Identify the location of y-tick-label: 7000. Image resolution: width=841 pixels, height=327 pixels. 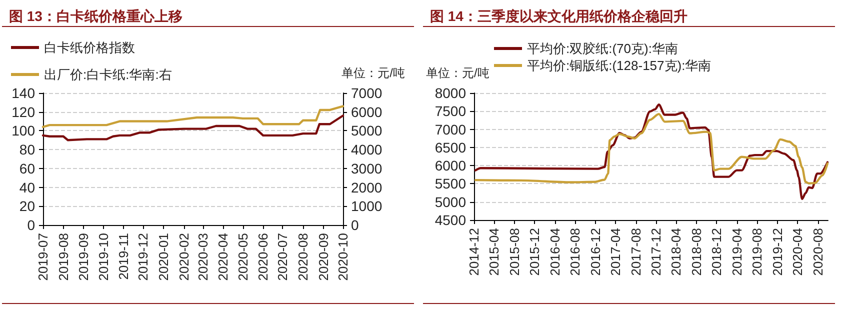
(450, 129).